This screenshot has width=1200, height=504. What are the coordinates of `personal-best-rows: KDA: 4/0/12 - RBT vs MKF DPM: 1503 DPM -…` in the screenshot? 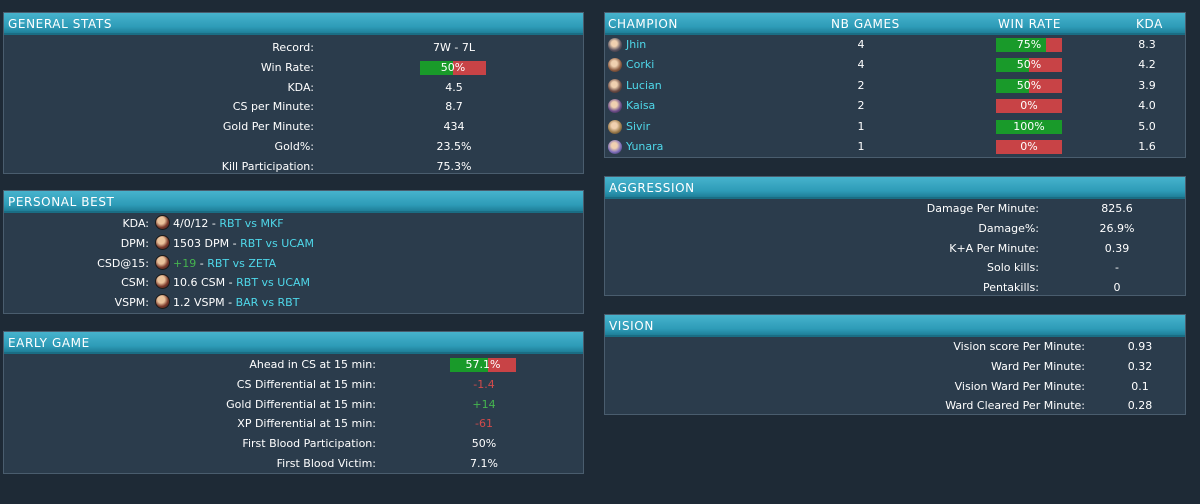 It's located at (293, 263).